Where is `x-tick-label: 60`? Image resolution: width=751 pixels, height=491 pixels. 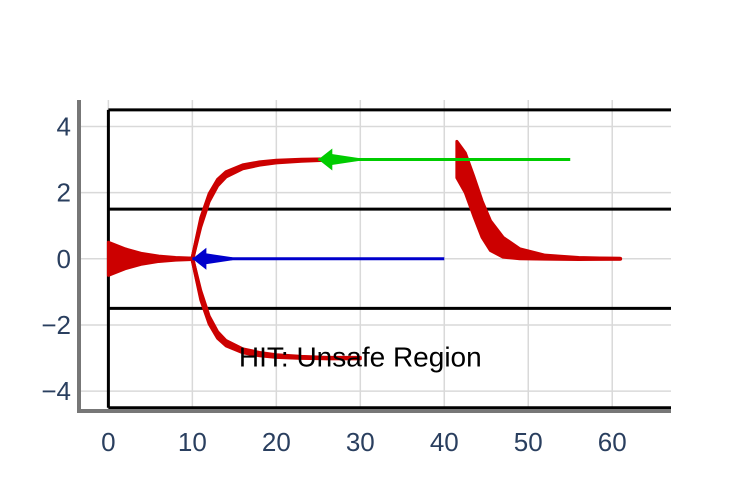 x-tick-label: 60 is located at coordinates (612, 442).